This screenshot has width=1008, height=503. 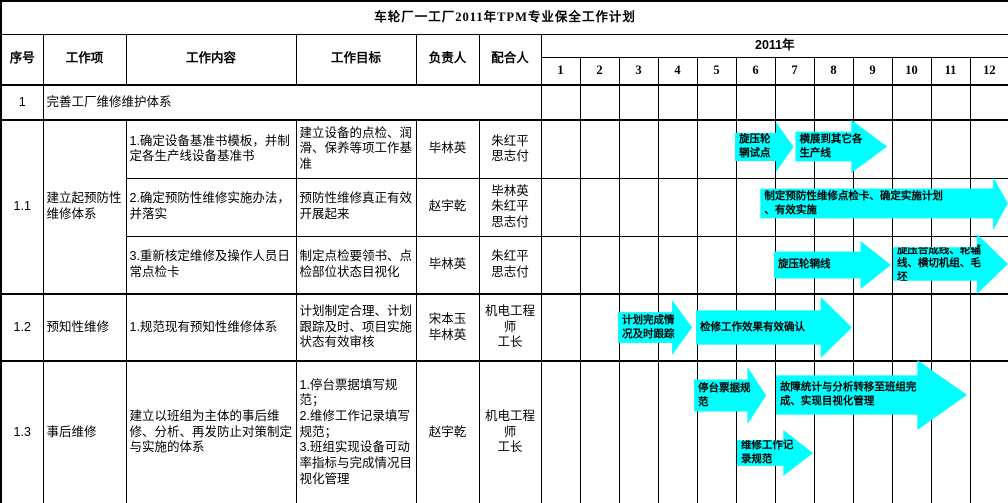 I want to click on cell-work-content: 2.确定预防性维修实施办法，并落实, so click(x=211, y=207).